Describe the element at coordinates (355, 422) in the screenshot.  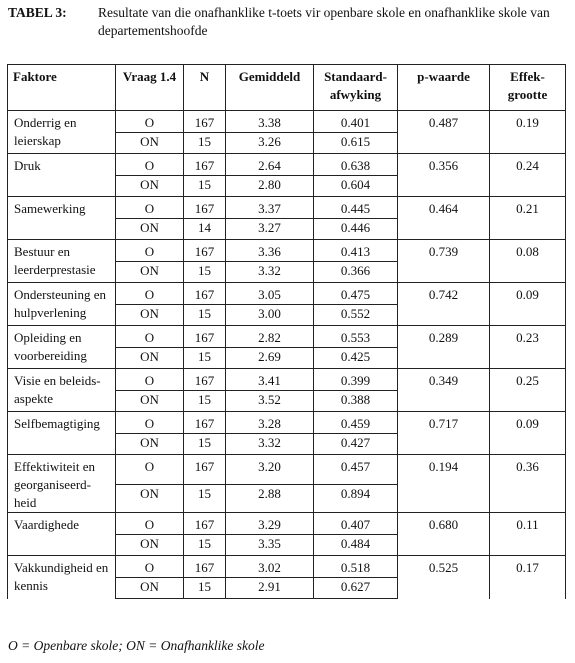
I see `sd-cell: 0.459` at that location.